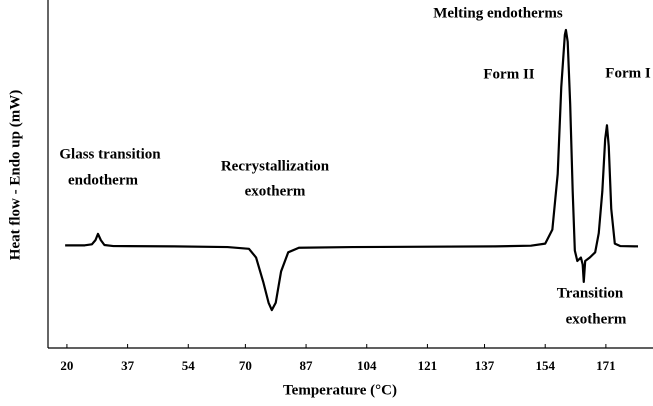 The image size is (653, 406). I want to click on x-tick-label: 104, so click(367, 365).